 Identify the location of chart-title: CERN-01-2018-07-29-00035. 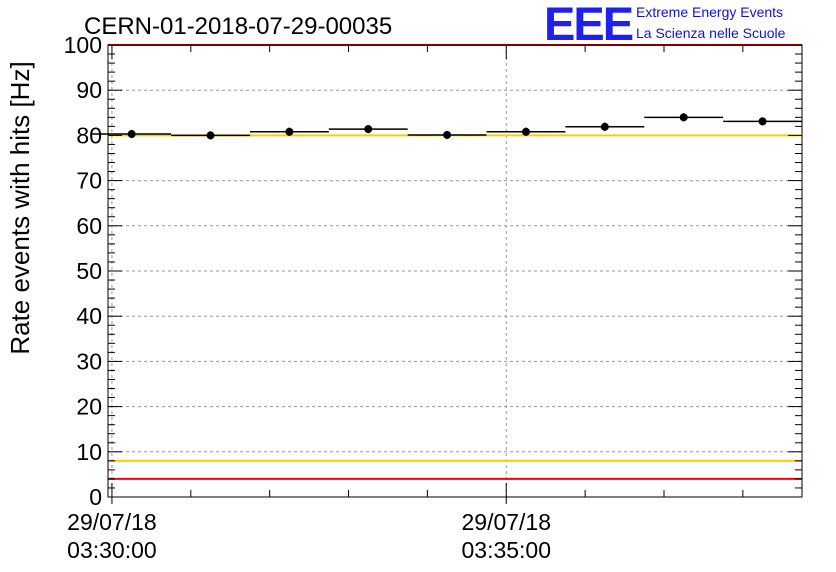
(238, 26).